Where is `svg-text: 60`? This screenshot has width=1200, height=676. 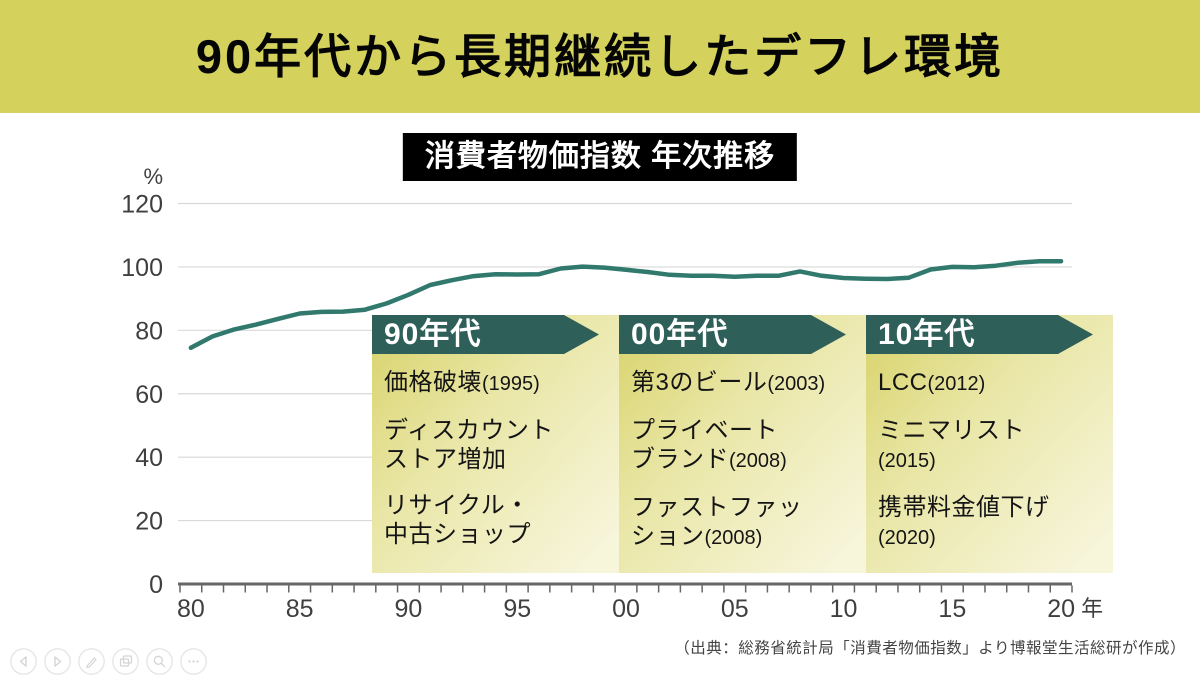 svg-text: 60 is located at coordinates (149, 395).